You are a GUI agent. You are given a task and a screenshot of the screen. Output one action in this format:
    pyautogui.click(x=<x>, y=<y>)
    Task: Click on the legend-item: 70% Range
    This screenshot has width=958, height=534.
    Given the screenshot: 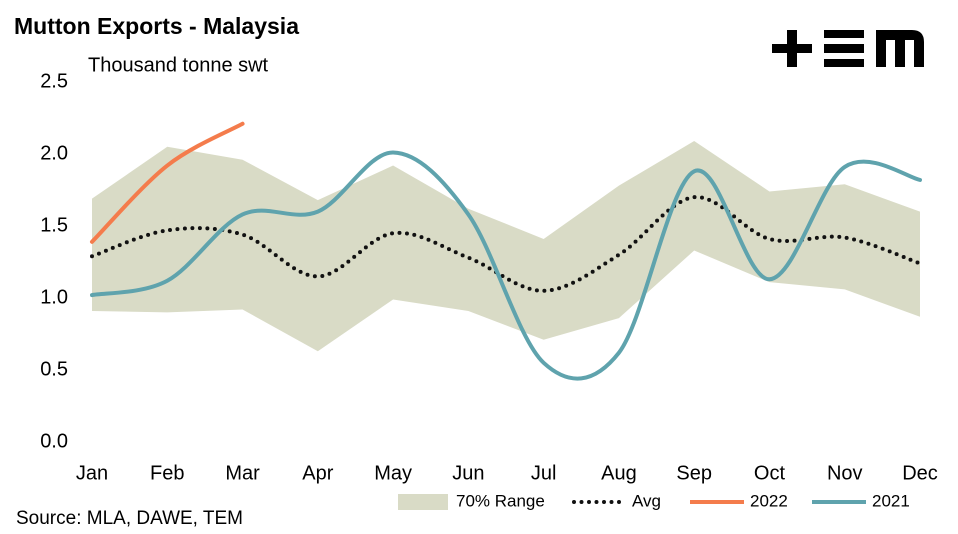 What is the action you would take?
    pyautogui.click(x=471, y=500)
    